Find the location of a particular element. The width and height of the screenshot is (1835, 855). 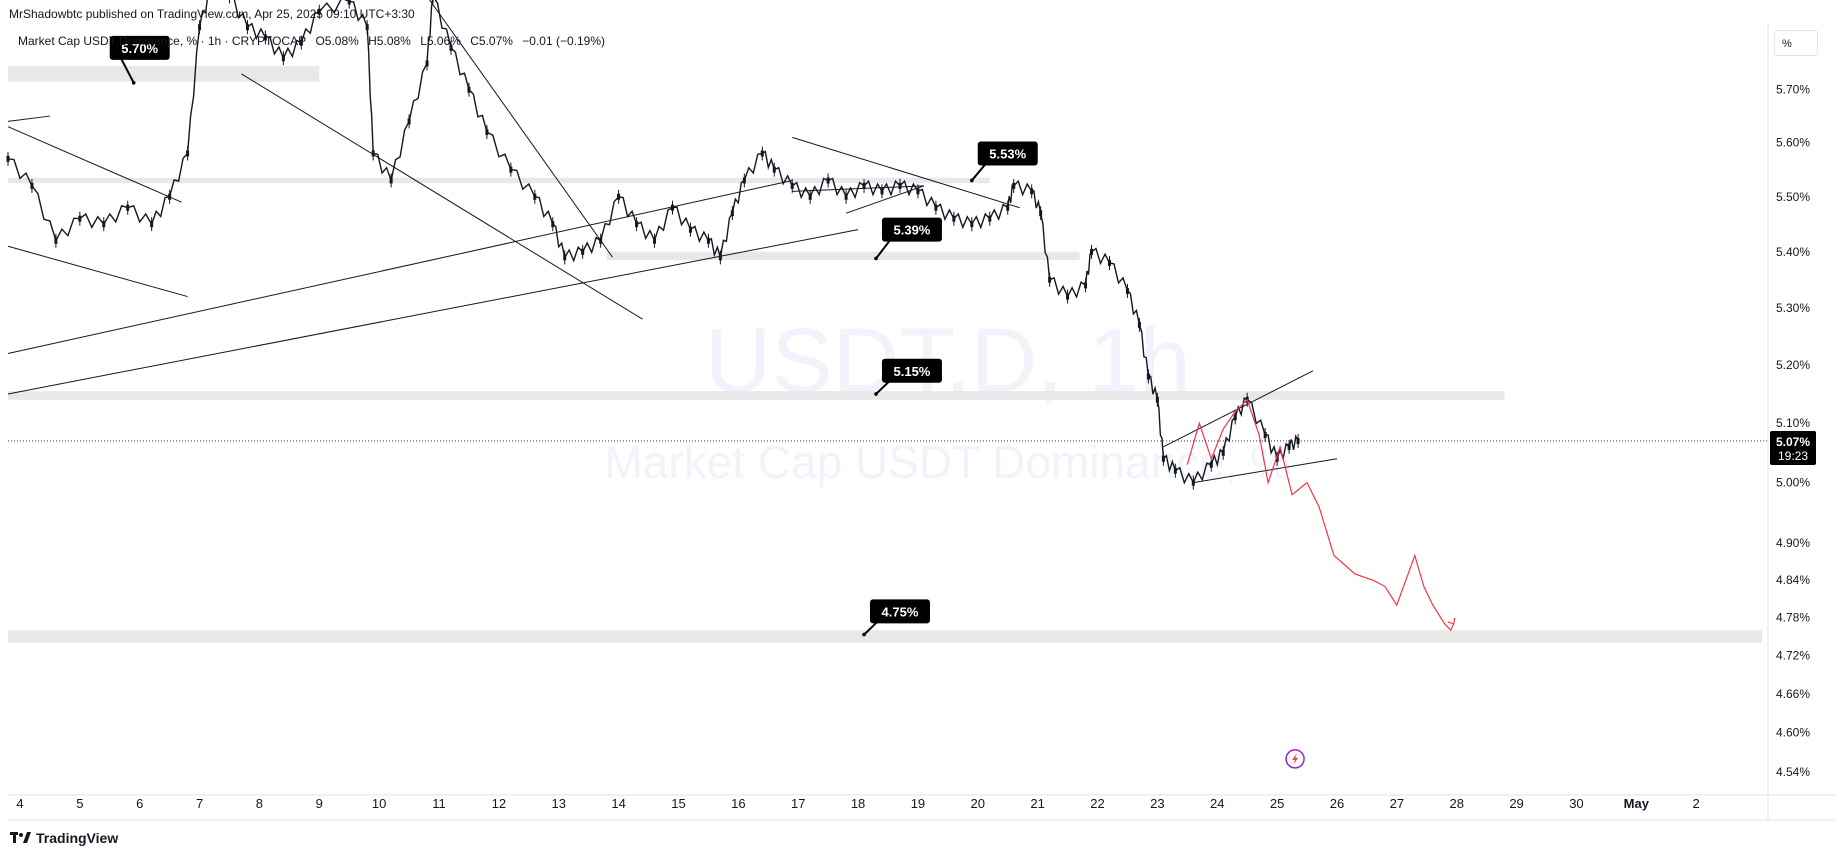

legend-close: C5.07% is located at coordinates (491, 41).